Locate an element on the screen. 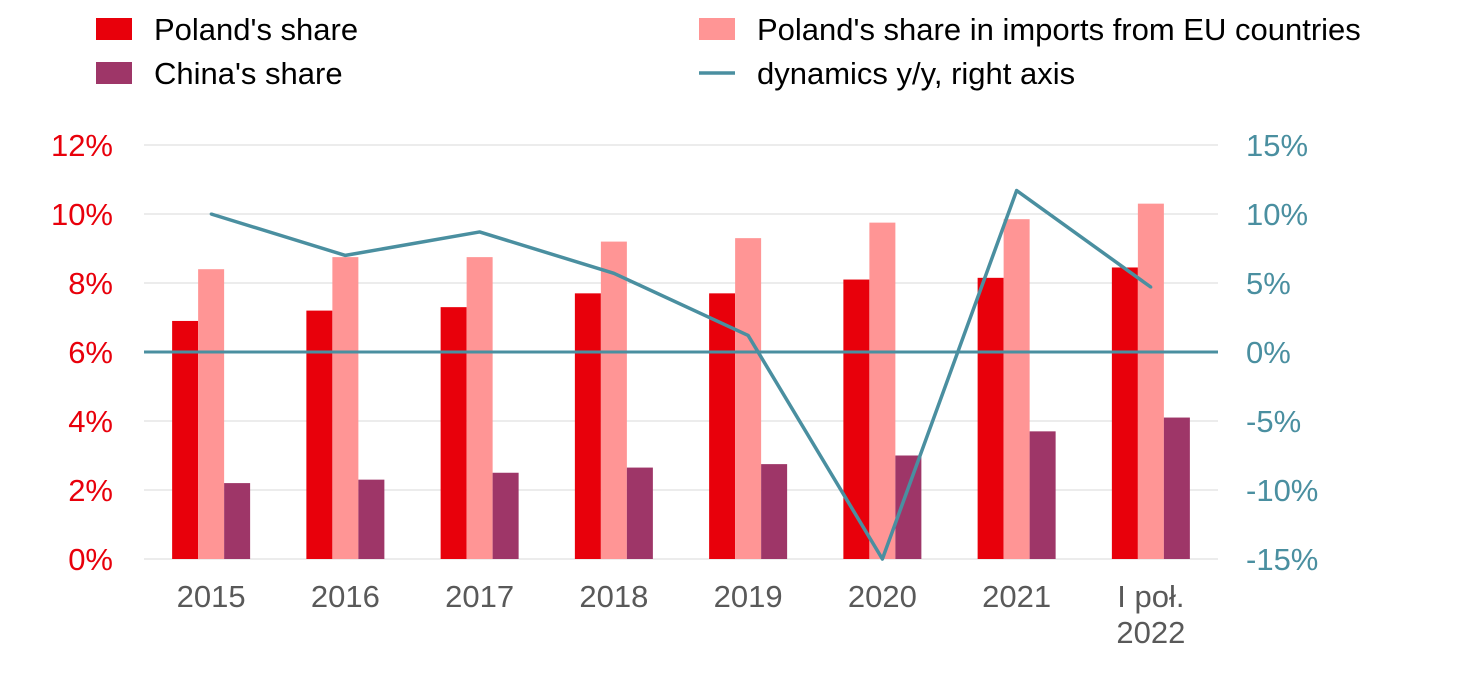 This screenshot has height=676, width=1466. x-axis: 2015 2016 2017 2018 2019 2020 2021 I poł. 2022 is located at coordinates (681, 614).